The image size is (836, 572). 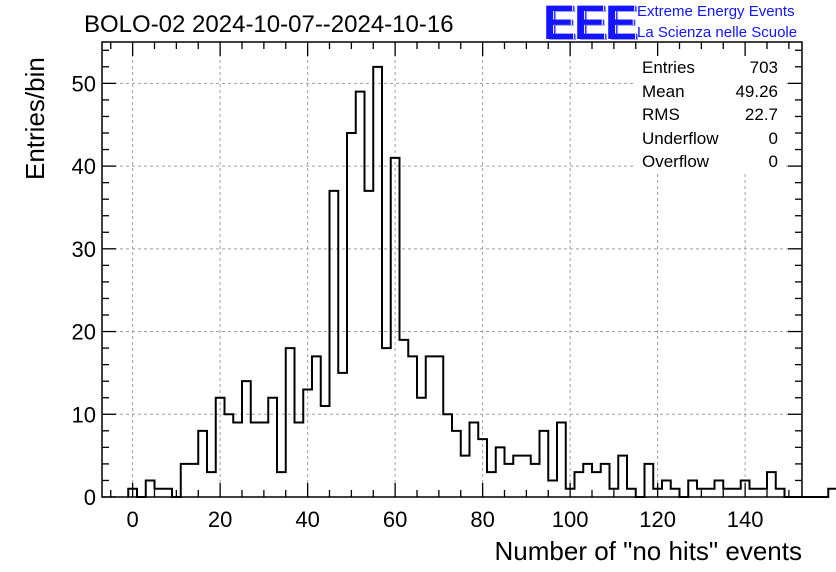 I want to click on x-tick-label: 60, so click(x=395, y=519).